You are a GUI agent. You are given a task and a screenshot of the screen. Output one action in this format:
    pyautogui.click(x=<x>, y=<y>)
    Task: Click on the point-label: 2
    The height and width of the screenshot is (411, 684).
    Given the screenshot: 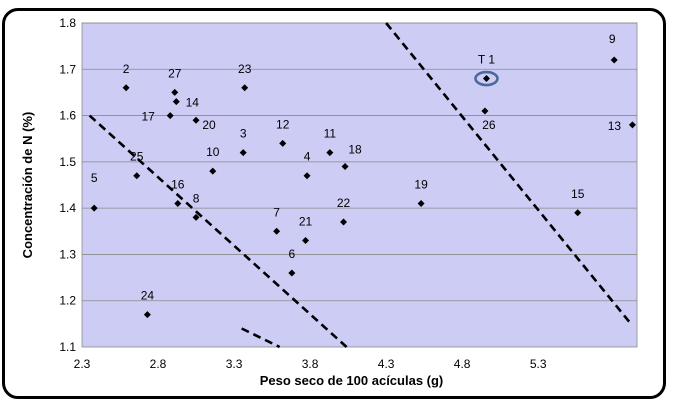 What is the action you would take?
    pyautogui.click(x=126, y=69)
    